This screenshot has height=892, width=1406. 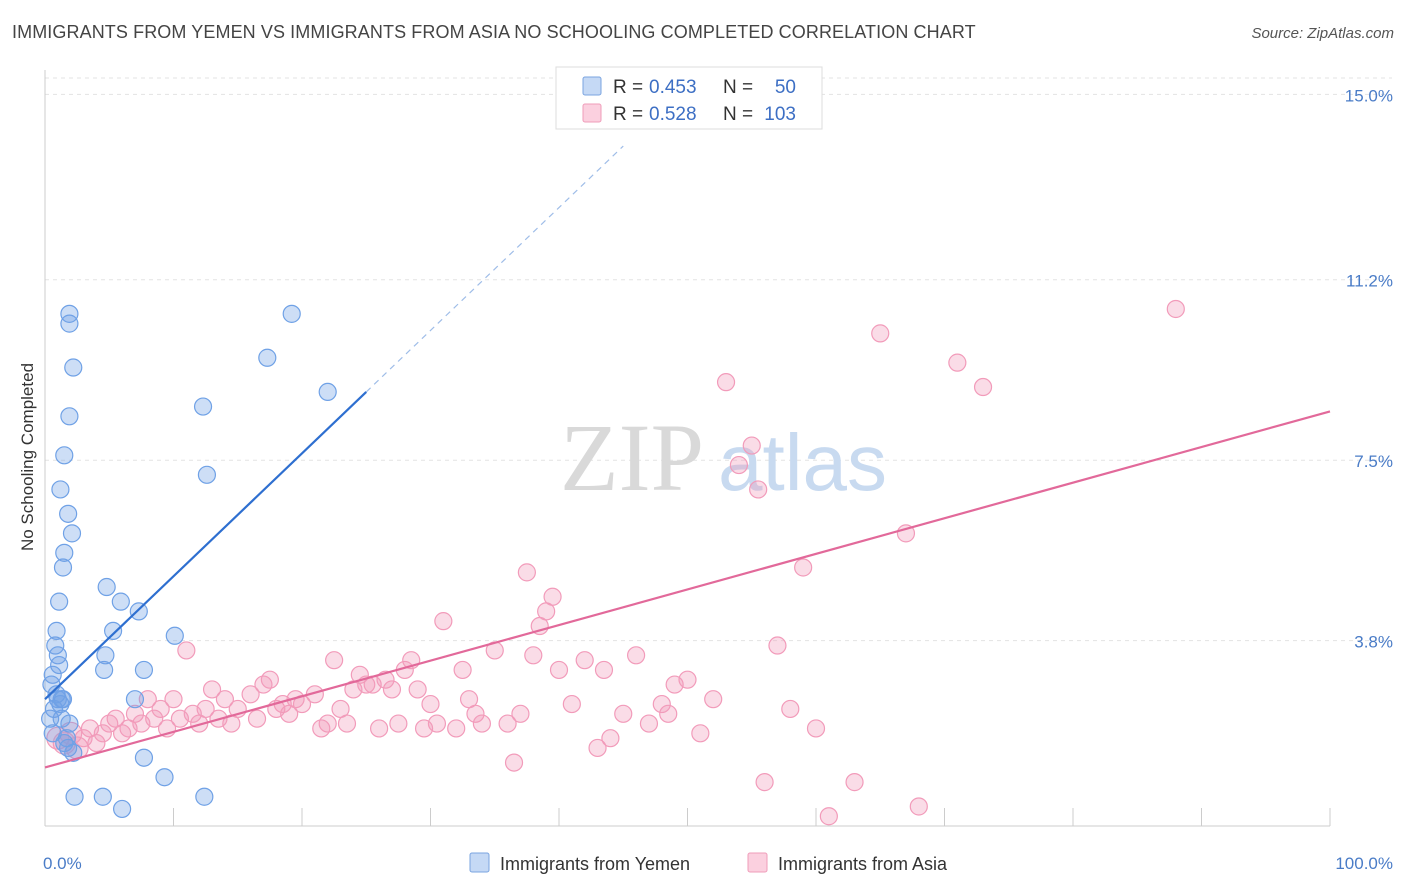 What do you see at coordinates (785, 87) in the screenshot?
I see `stats-legend-yemen-n: 50` at bounding box center [785, 87].